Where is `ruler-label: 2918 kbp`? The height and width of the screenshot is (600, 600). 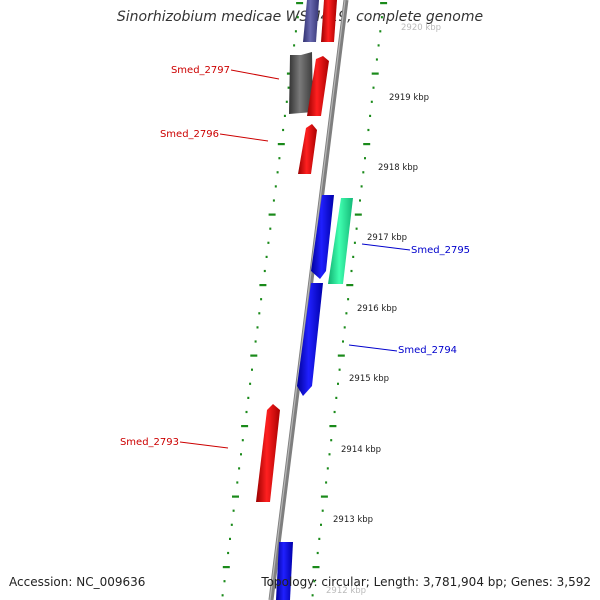
ruler-label: 2918 kbp is located at coordinates (398, 168).